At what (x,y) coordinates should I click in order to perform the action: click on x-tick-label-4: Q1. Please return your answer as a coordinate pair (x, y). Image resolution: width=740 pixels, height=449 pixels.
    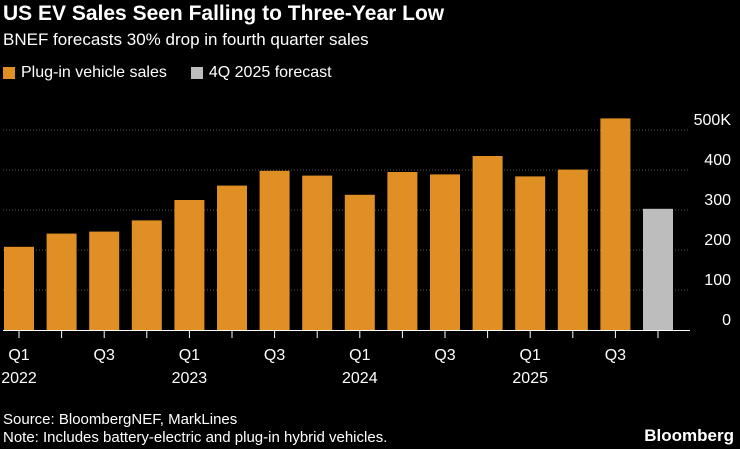
    Looking at the image, I should click on (189, 355).